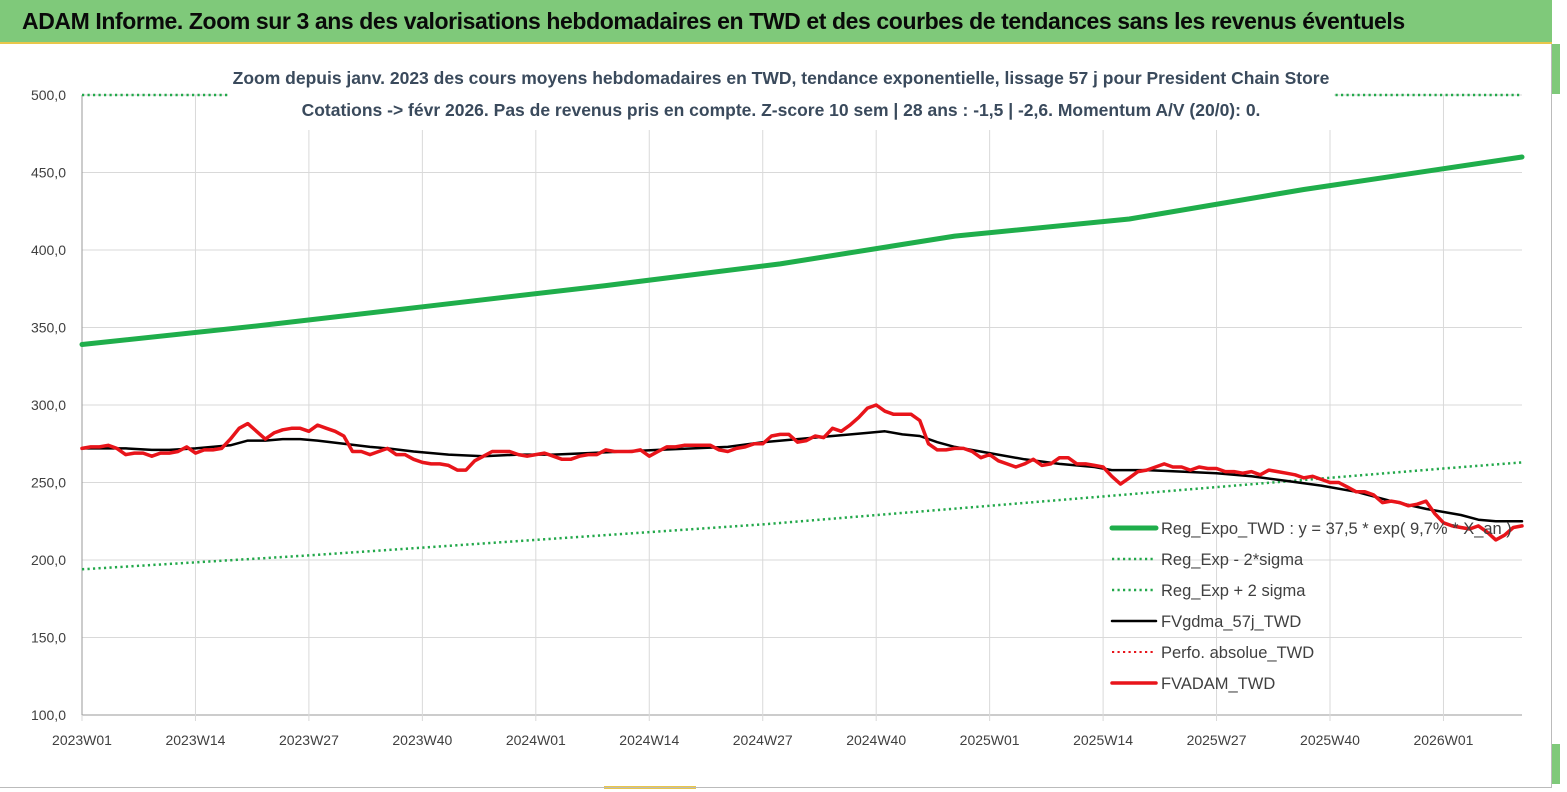  I want to click on lower-band-line, so click(802, 516).